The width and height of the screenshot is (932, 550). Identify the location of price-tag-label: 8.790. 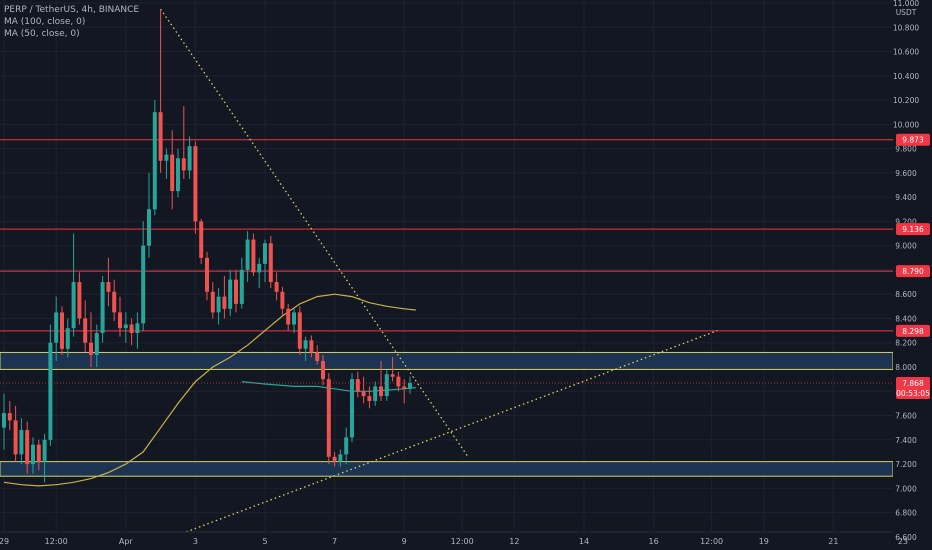
(913, 271).